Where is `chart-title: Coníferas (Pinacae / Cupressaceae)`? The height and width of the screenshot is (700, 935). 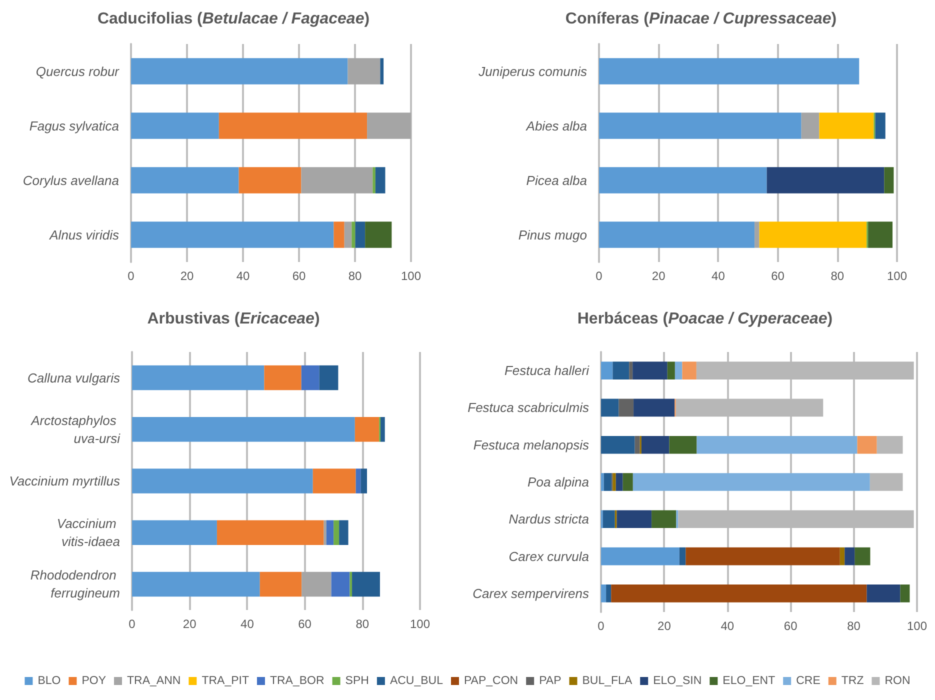 chart-title: Coníferas (Pinacae / Cupressaceae) is located at coordinates (701, 19).